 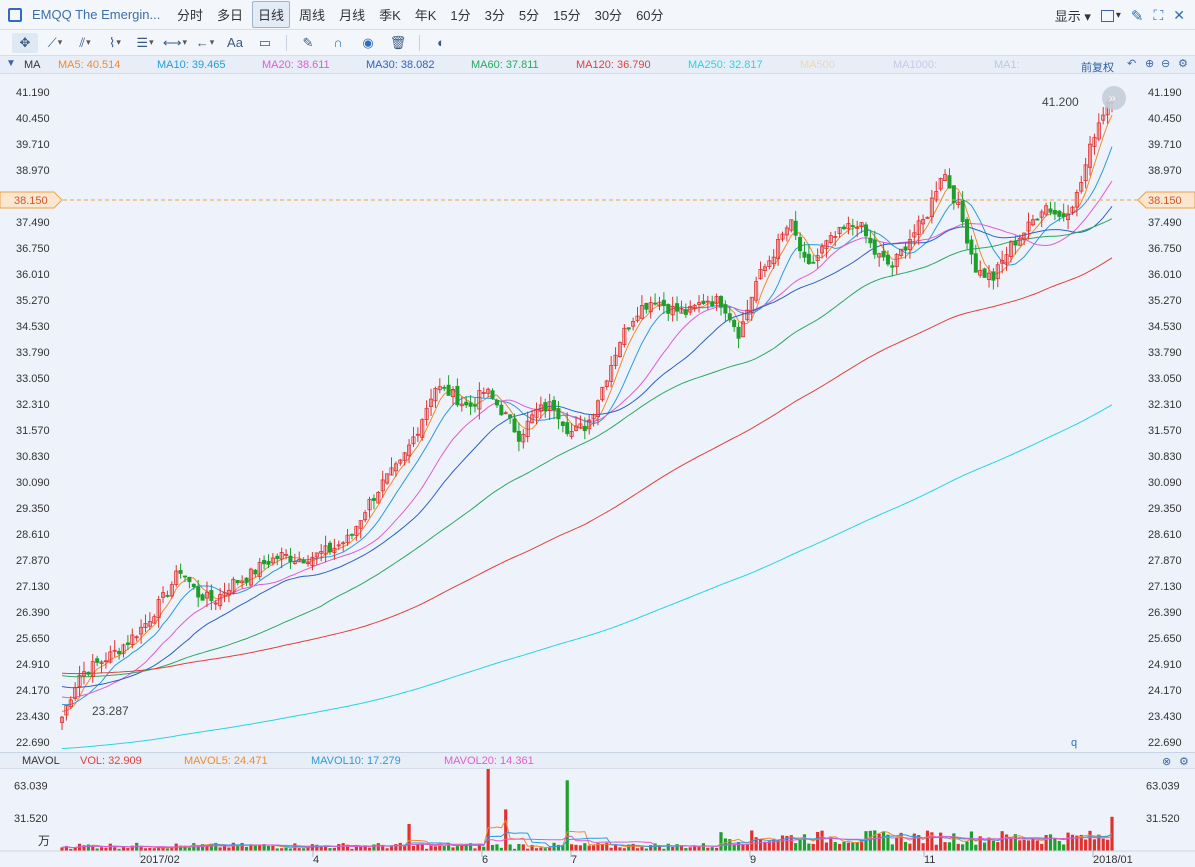 What do you see at coordinates (190, 15) in the screenshot?
I see `period-tab: 分时` at bounding box center [190, 15].